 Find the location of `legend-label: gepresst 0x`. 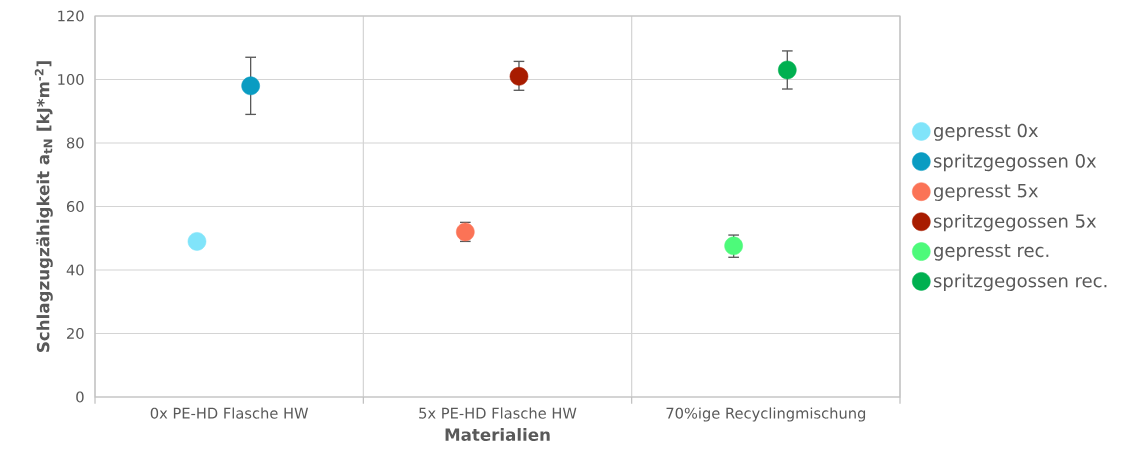

legend-label: gepresst 0x is located at coordinates (985, 132).